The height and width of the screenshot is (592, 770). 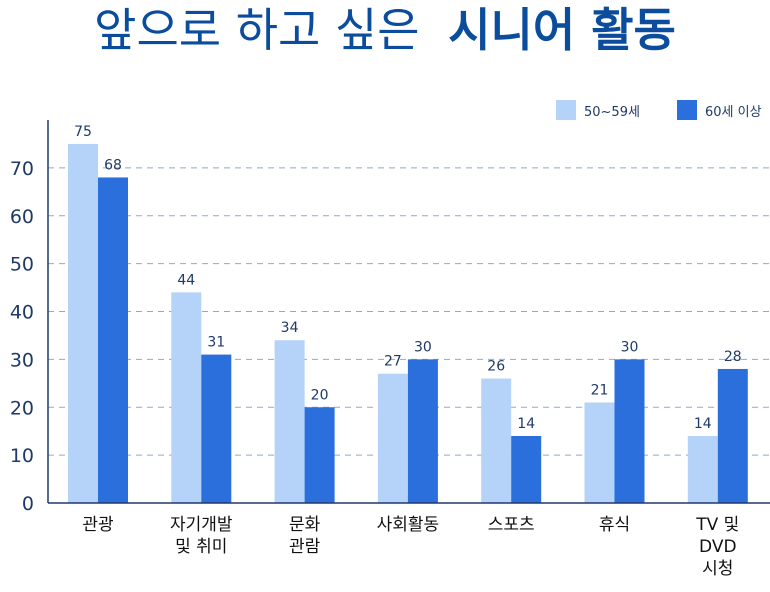 What do you see at coordinates (22, 408) in the screenshot?
I see `y-tick-label: 20` at bounding box center [22, 408].